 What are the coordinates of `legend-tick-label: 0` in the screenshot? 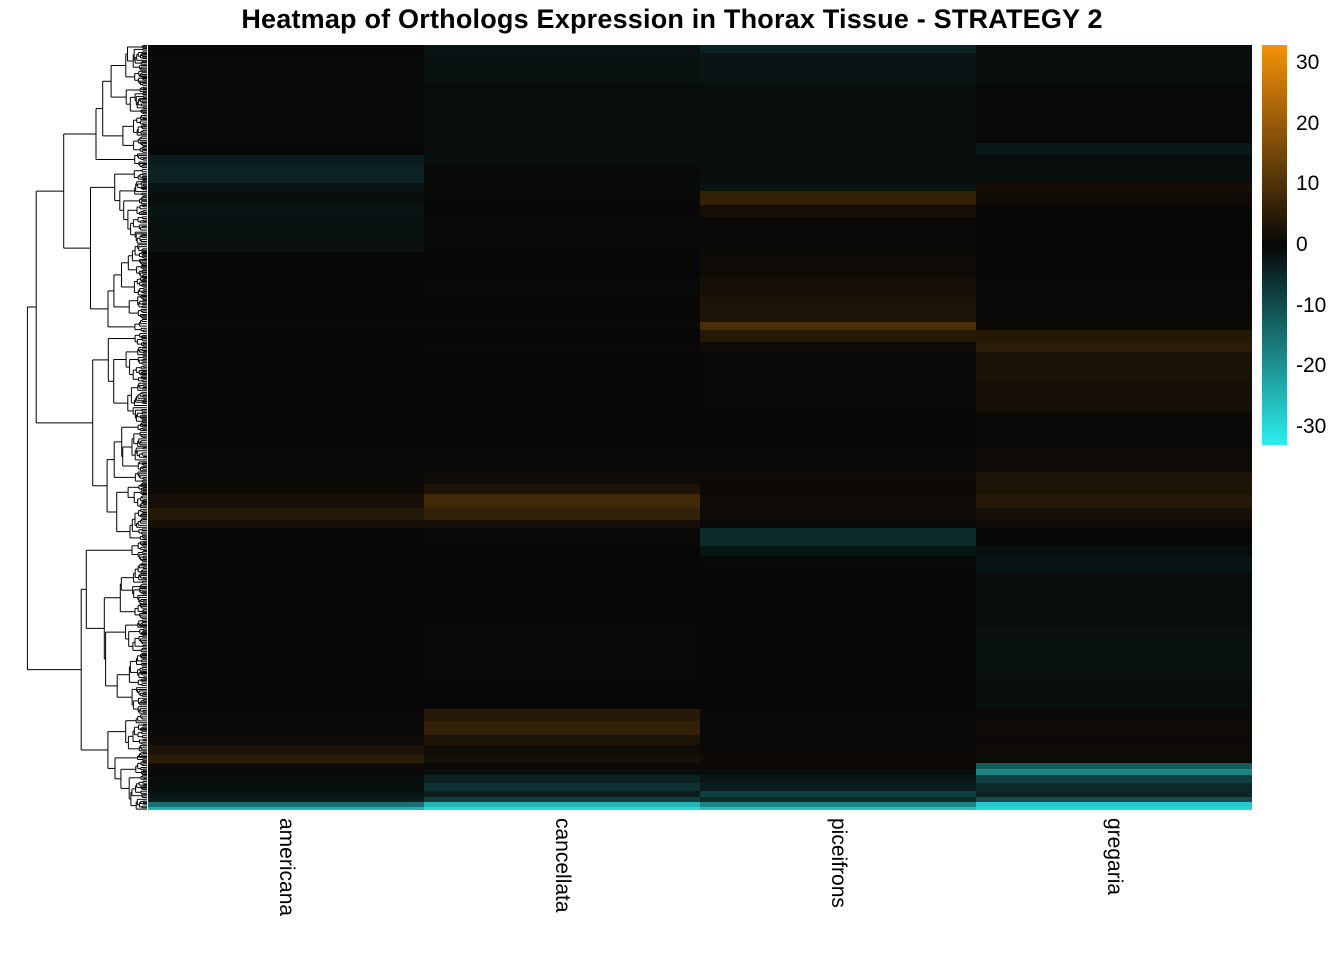 It's located at (1302, 244).